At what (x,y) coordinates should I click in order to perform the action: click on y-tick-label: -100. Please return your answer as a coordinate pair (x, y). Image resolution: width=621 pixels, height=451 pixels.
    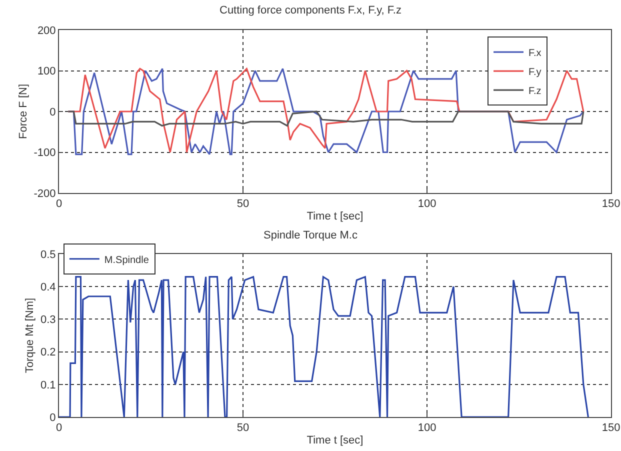
    Looking at the image, I should click on (45, 153).